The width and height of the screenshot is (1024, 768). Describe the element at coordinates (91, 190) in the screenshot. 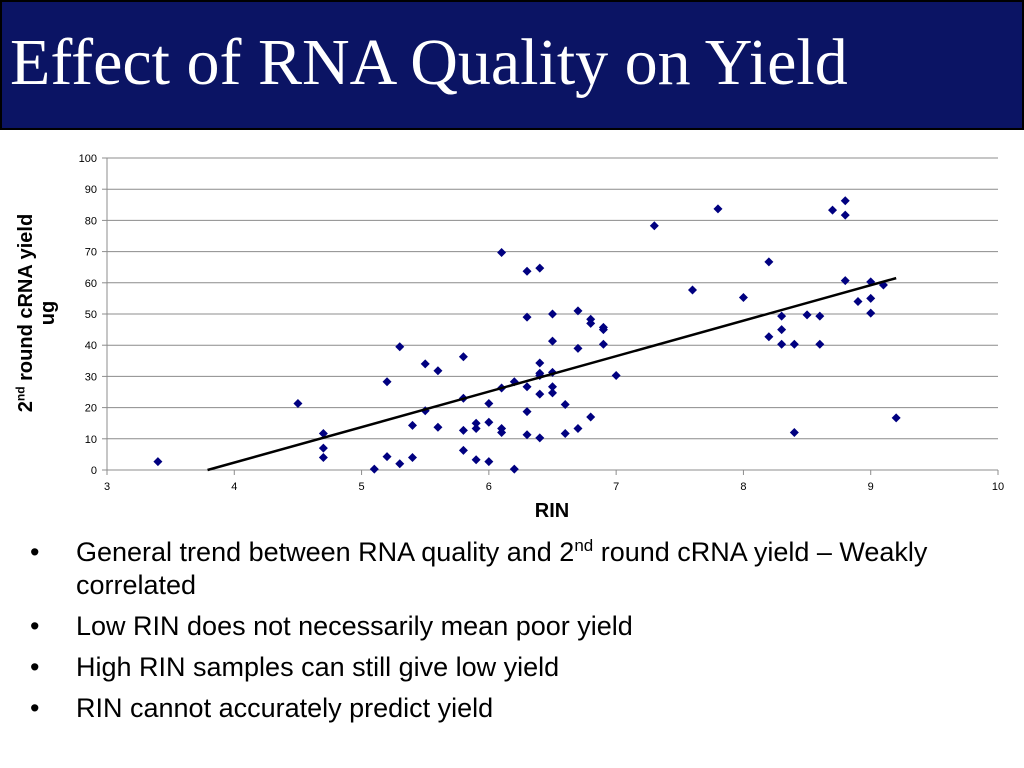

I see `y-tick-label: 90` at that location.